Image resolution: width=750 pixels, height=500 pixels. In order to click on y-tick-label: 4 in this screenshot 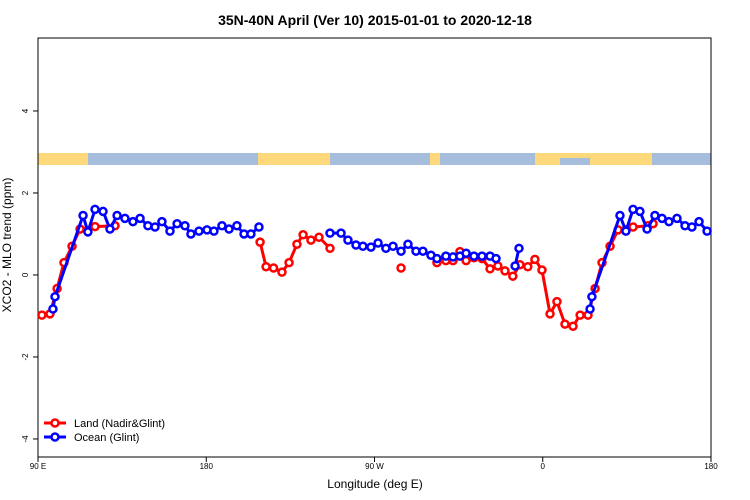, I will do `click(25, 110)`.